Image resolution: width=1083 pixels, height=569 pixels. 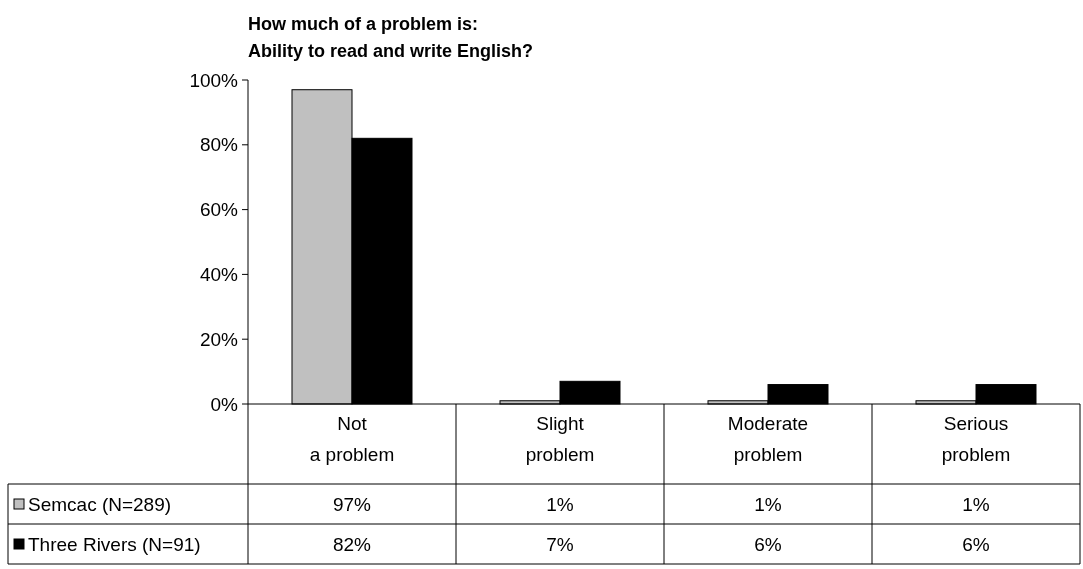 What do you see at coordinates (391, 51) in the screenshot?
I see `chart-subtitle: Ability to read and write English?` at bounding box center [391, 51].